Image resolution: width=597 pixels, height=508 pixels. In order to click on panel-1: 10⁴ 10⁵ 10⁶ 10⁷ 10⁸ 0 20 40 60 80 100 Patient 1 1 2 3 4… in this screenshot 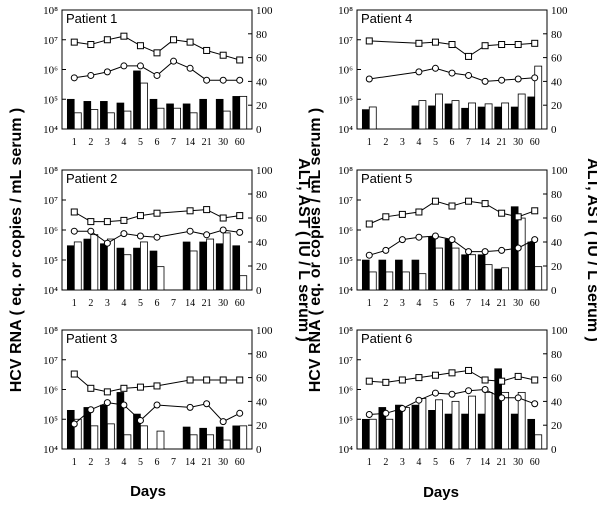, I will do `click(158, 76)`.